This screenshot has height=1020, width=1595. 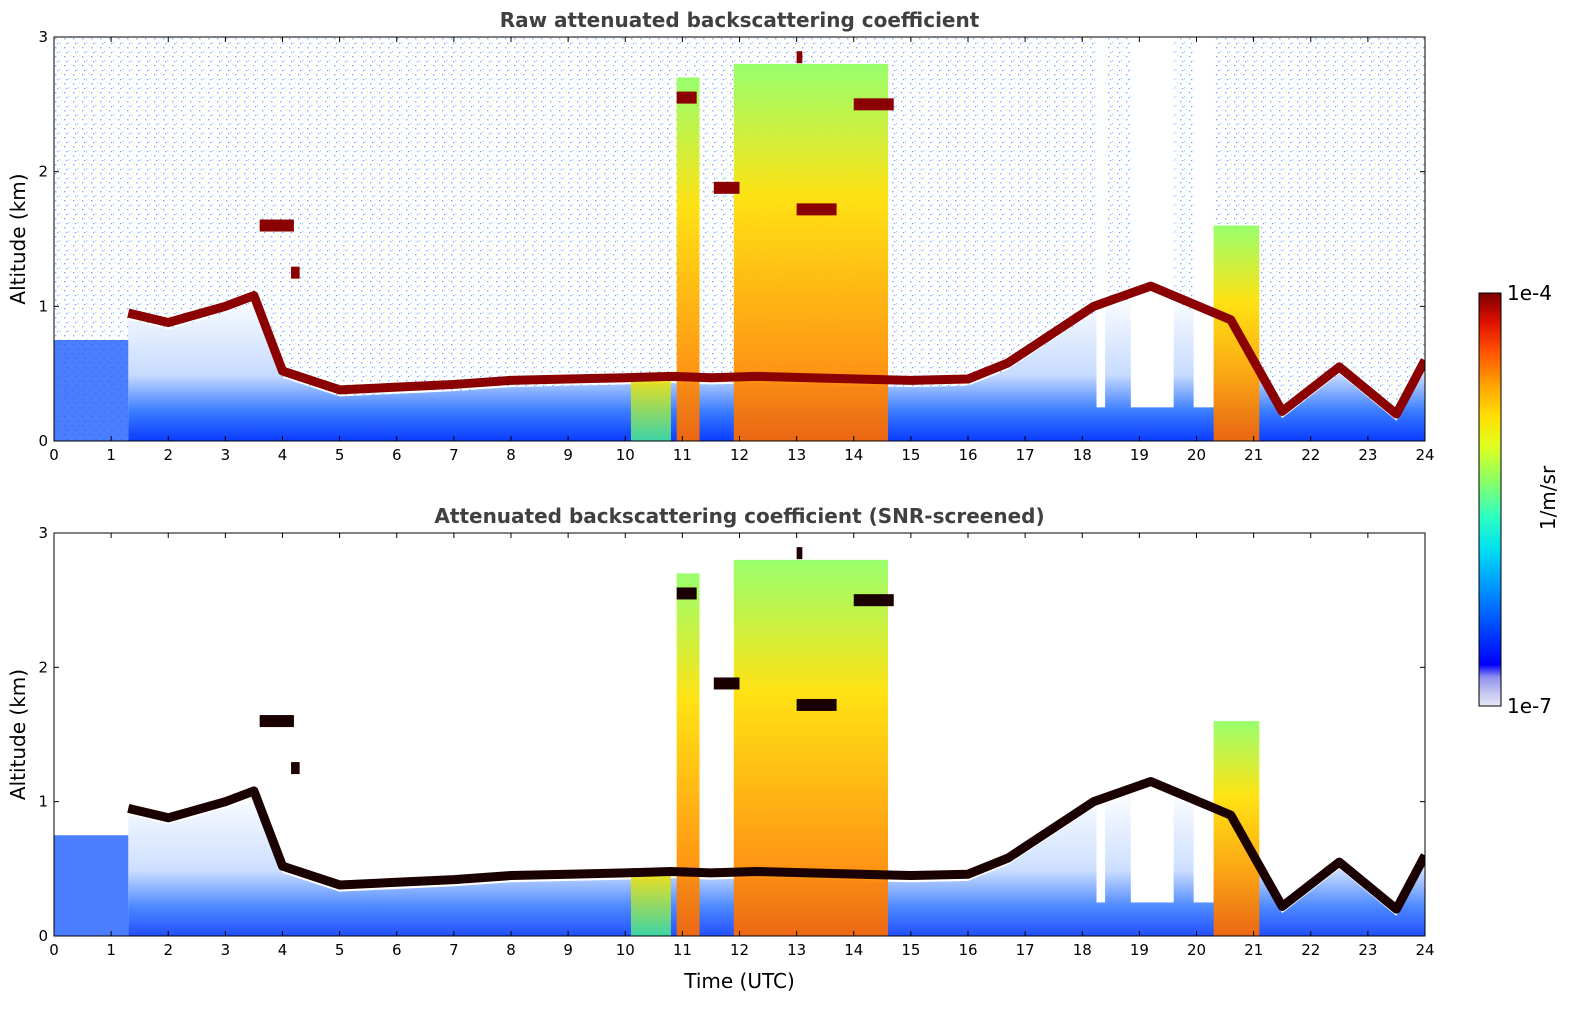 I want to click on x-tick-label: 10, so click(x=625, y=950).